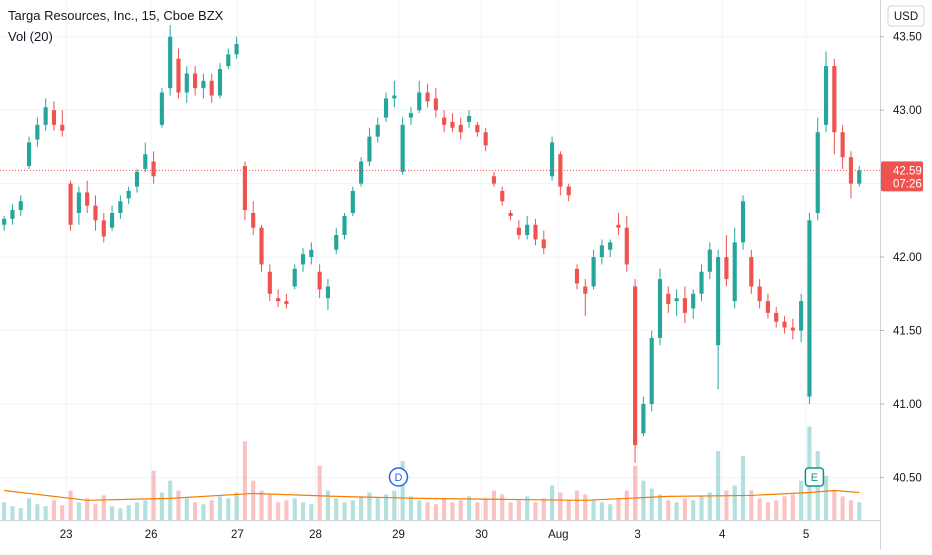  I want to click on y-tick-label: 43.00, so click(907, 111).